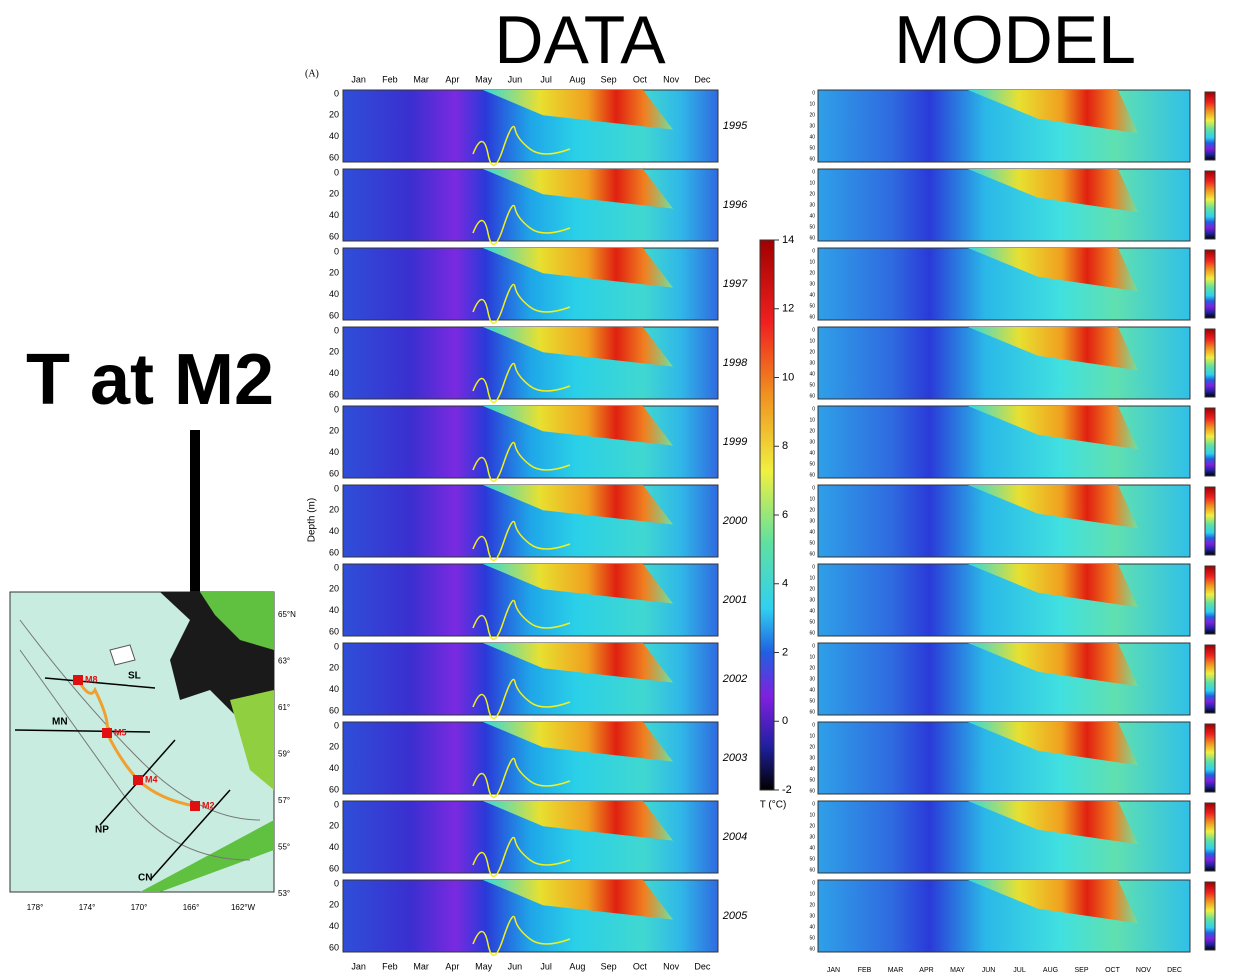 This screenshot has height=979, width=1233. I want to click on month-label: JUL, so click(1019, 970).